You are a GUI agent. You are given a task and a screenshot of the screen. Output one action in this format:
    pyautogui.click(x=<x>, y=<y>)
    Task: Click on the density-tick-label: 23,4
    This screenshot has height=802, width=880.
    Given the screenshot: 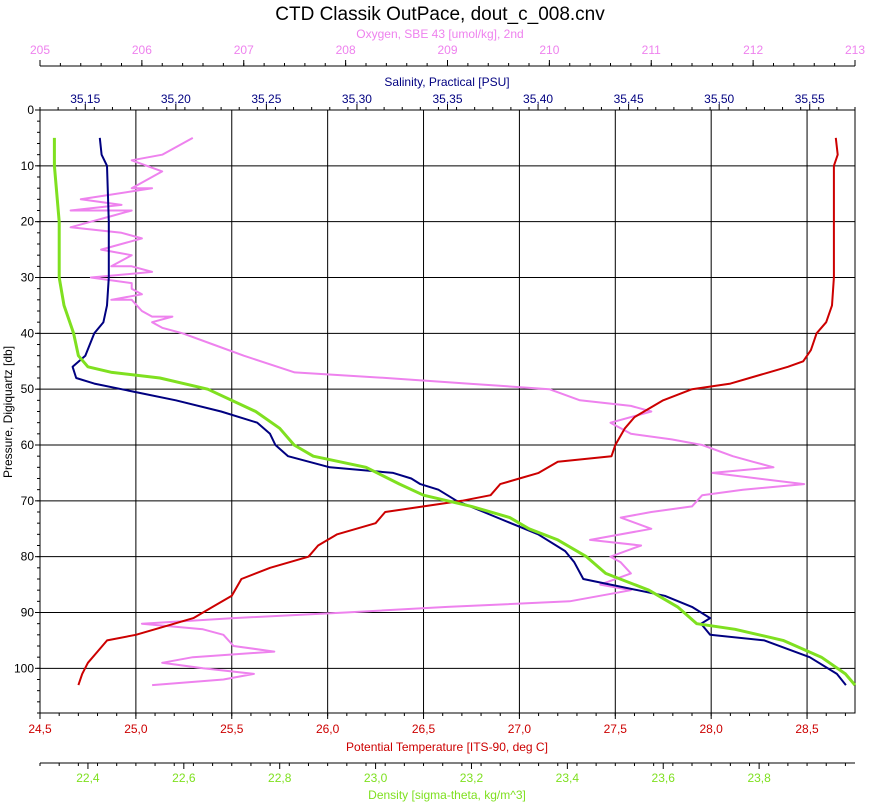 What is the action you would take?
    pyautogui.click(x=568, y=778)
    